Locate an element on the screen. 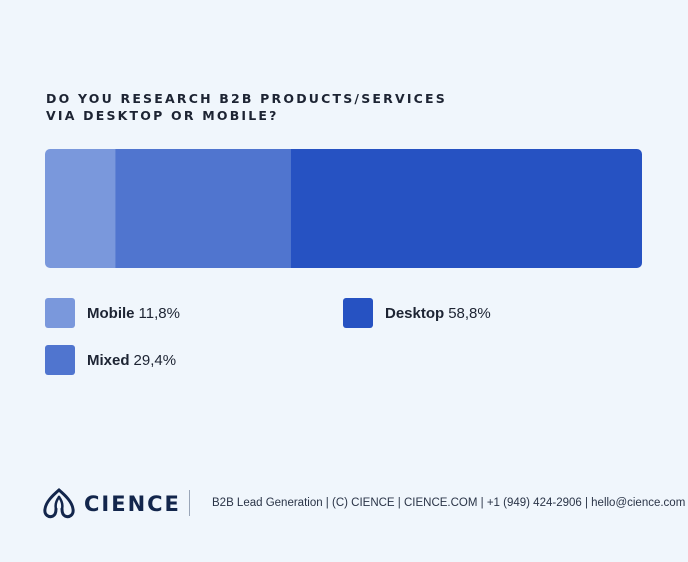 The image size is (688, 562). cience-logo: CIENCE is located at coordinates (111, 504).